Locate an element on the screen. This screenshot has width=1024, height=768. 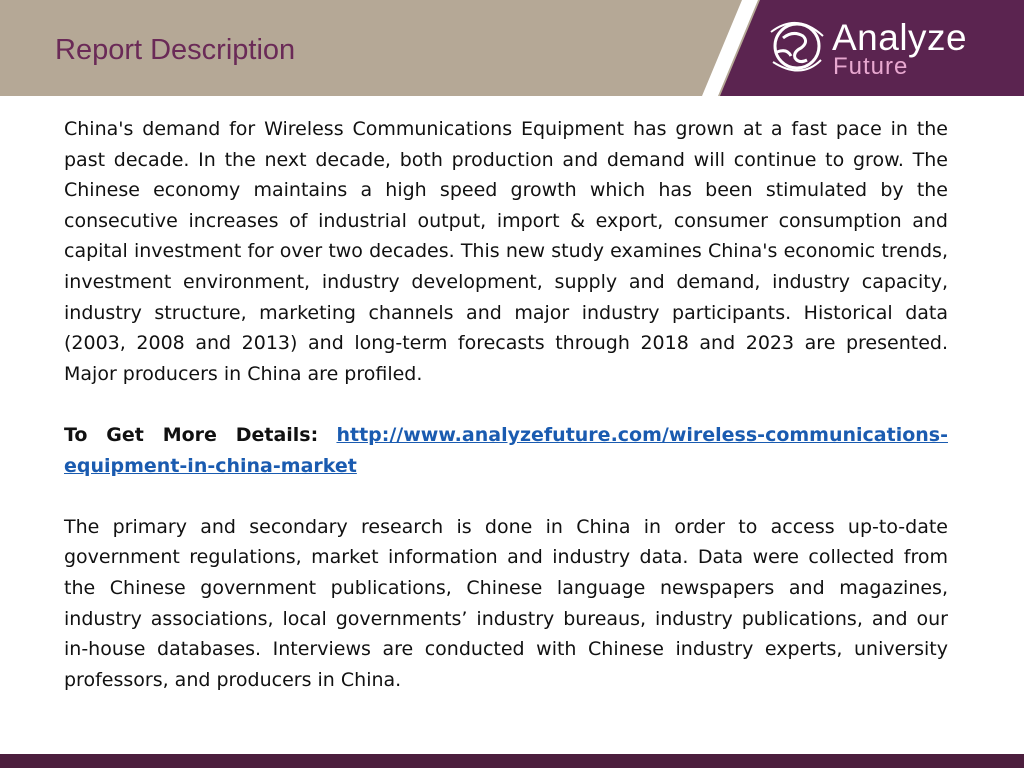
logo-subtitle: Future is located at coordinates (871, 66).